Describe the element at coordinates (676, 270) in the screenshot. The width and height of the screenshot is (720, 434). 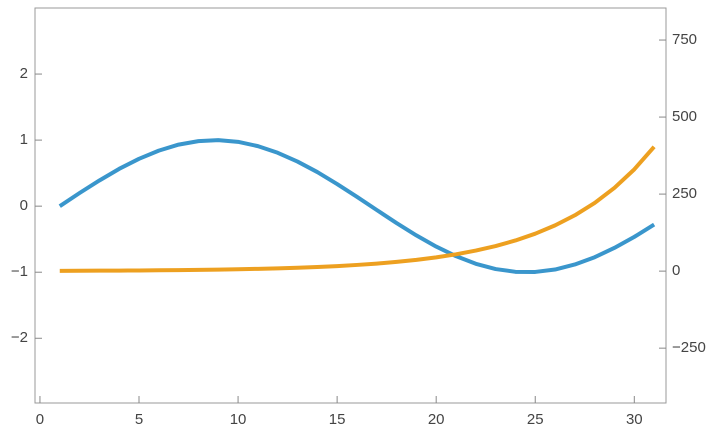
I see `y2-tick-label: 0` at that location.